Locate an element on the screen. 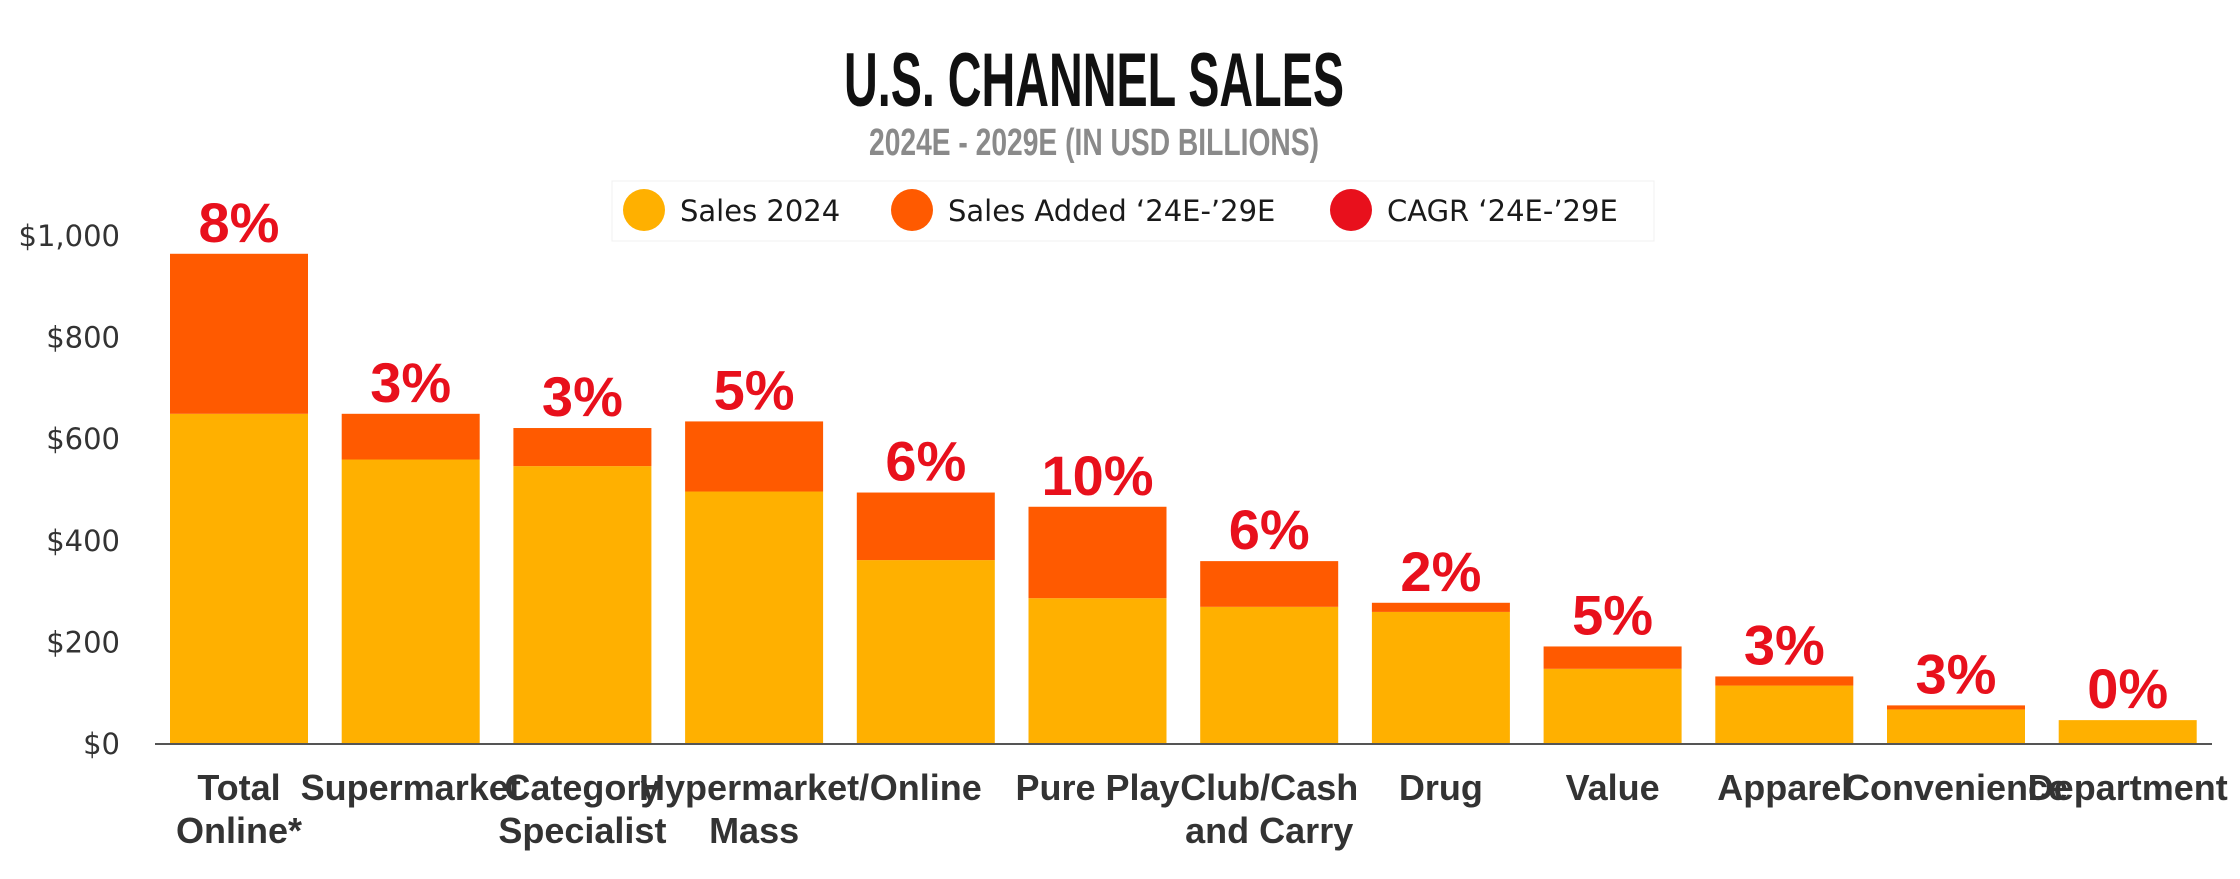 Image resolution: width=2240 pixels, height=879 pixels. category-label: Pure Play is located at coordinates (1097, 787).